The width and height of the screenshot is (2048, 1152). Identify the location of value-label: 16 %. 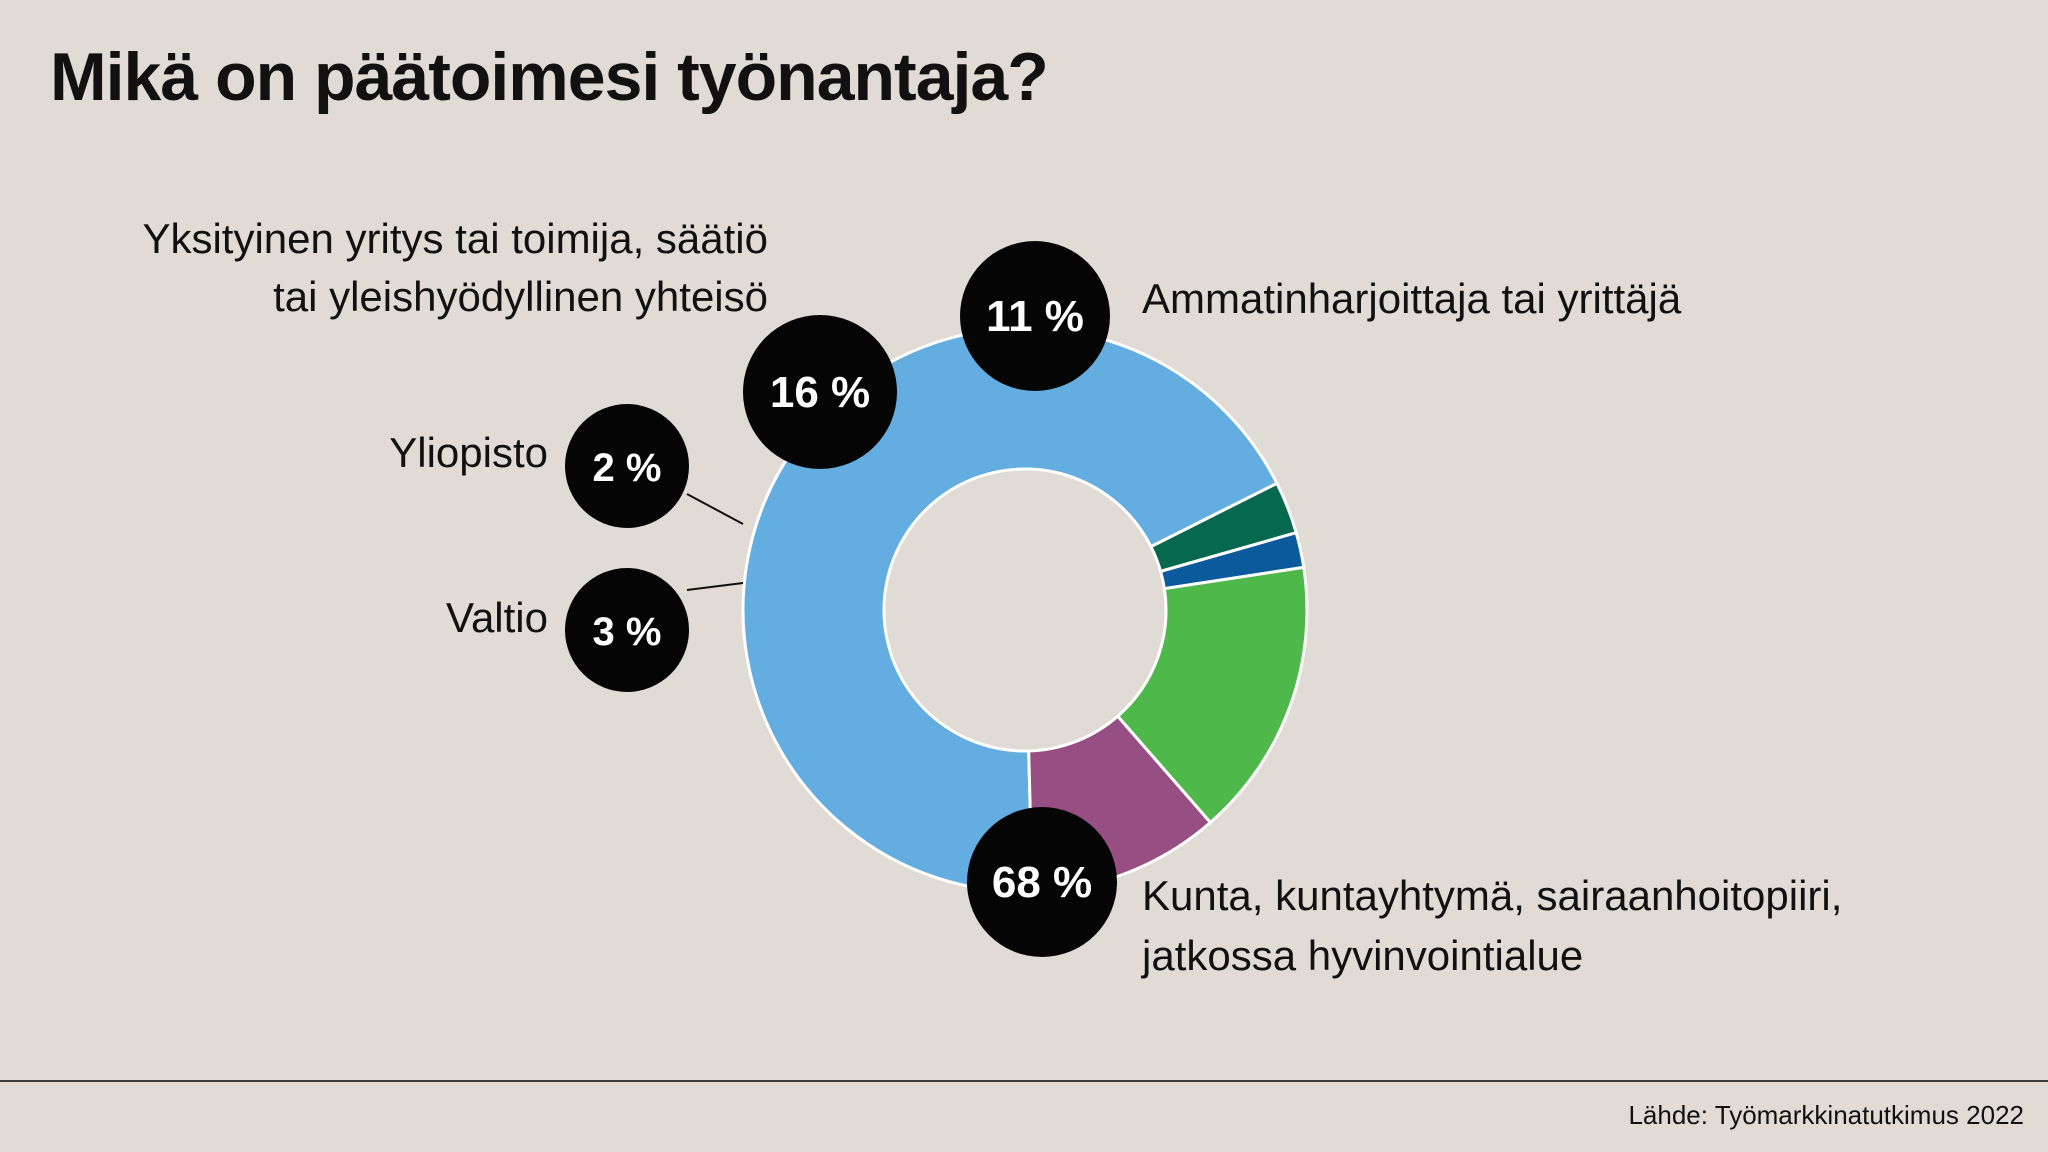
(820, 392).